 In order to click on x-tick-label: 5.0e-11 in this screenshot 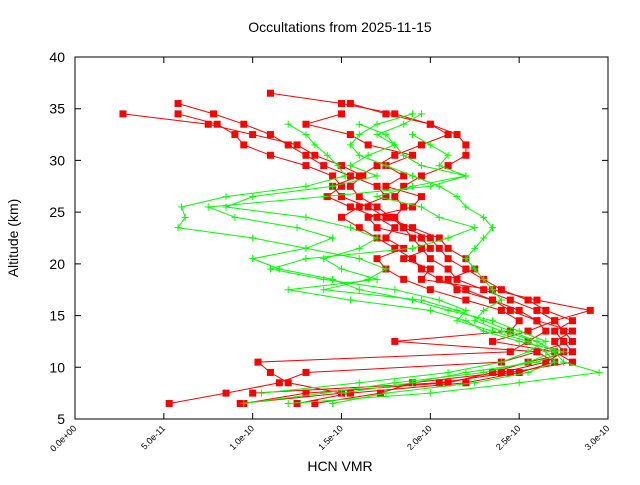, I will do `click(153, 437)`.